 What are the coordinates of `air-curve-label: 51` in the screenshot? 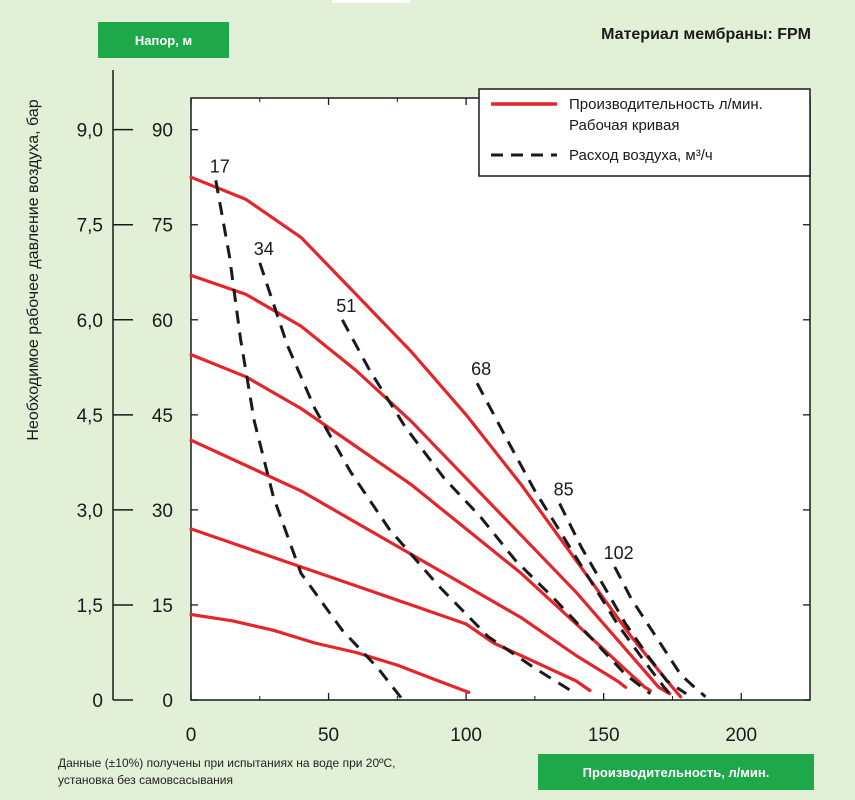 It's located at (346, 306).